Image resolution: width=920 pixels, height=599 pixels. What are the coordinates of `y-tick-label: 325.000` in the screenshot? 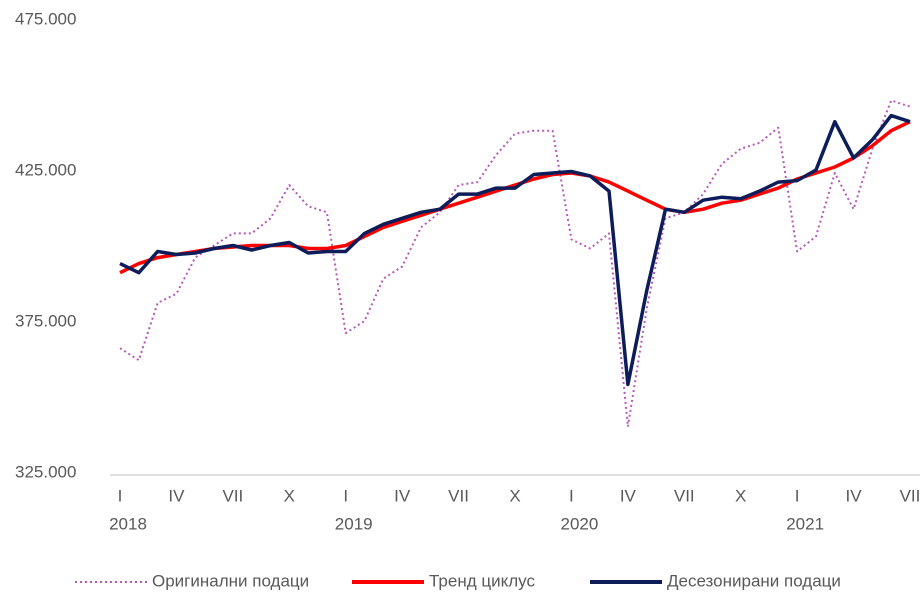 It's located at (45, 471).